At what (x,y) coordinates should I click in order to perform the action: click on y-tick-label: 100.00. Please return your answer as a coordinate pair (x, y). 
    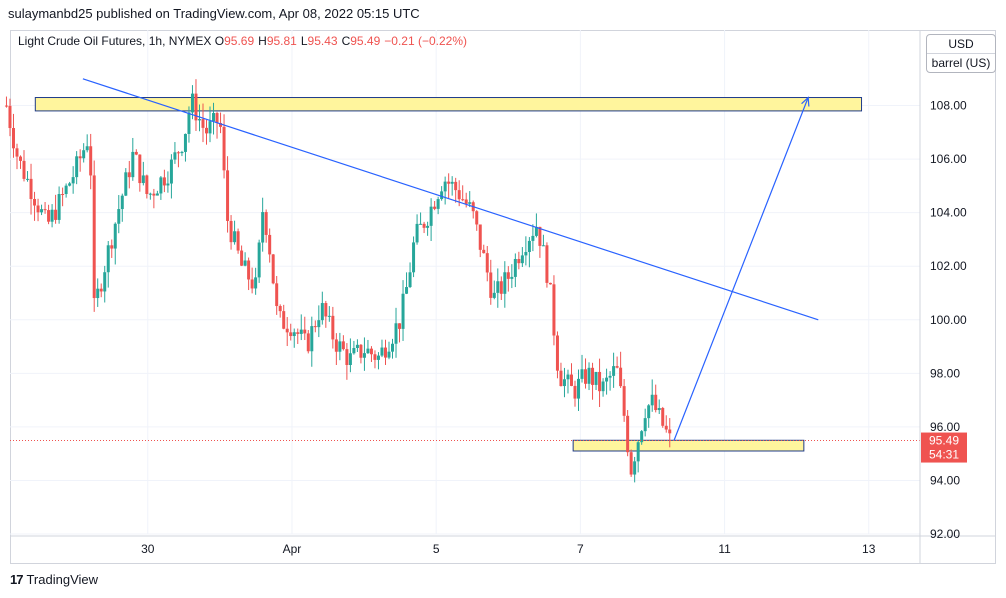
    Looking at the image, I should click on (948, 320).